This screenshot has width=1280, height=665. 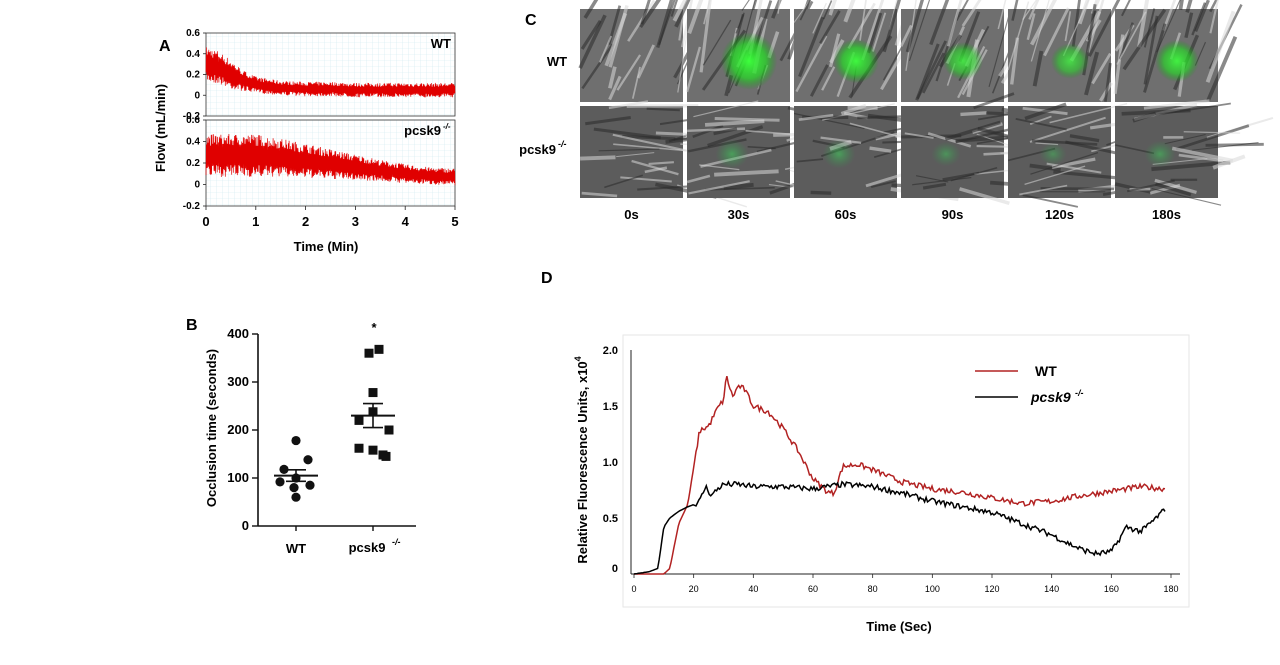 What do you see at coordinates (641, 51) in the screenshot?
I see `micrograph-wt-0s` at bounding box center [641, 51].